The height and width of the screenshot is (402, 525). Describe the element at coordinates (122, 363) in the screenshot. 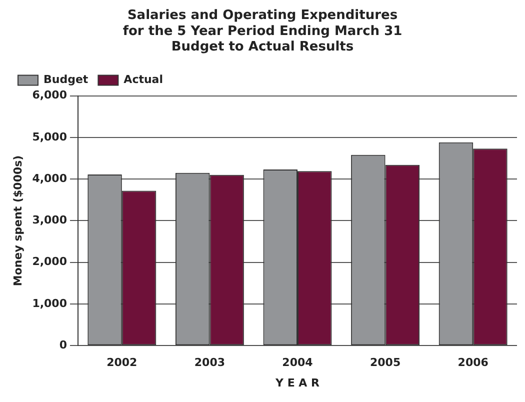

I see `x-tick-label: 2002` at that location.